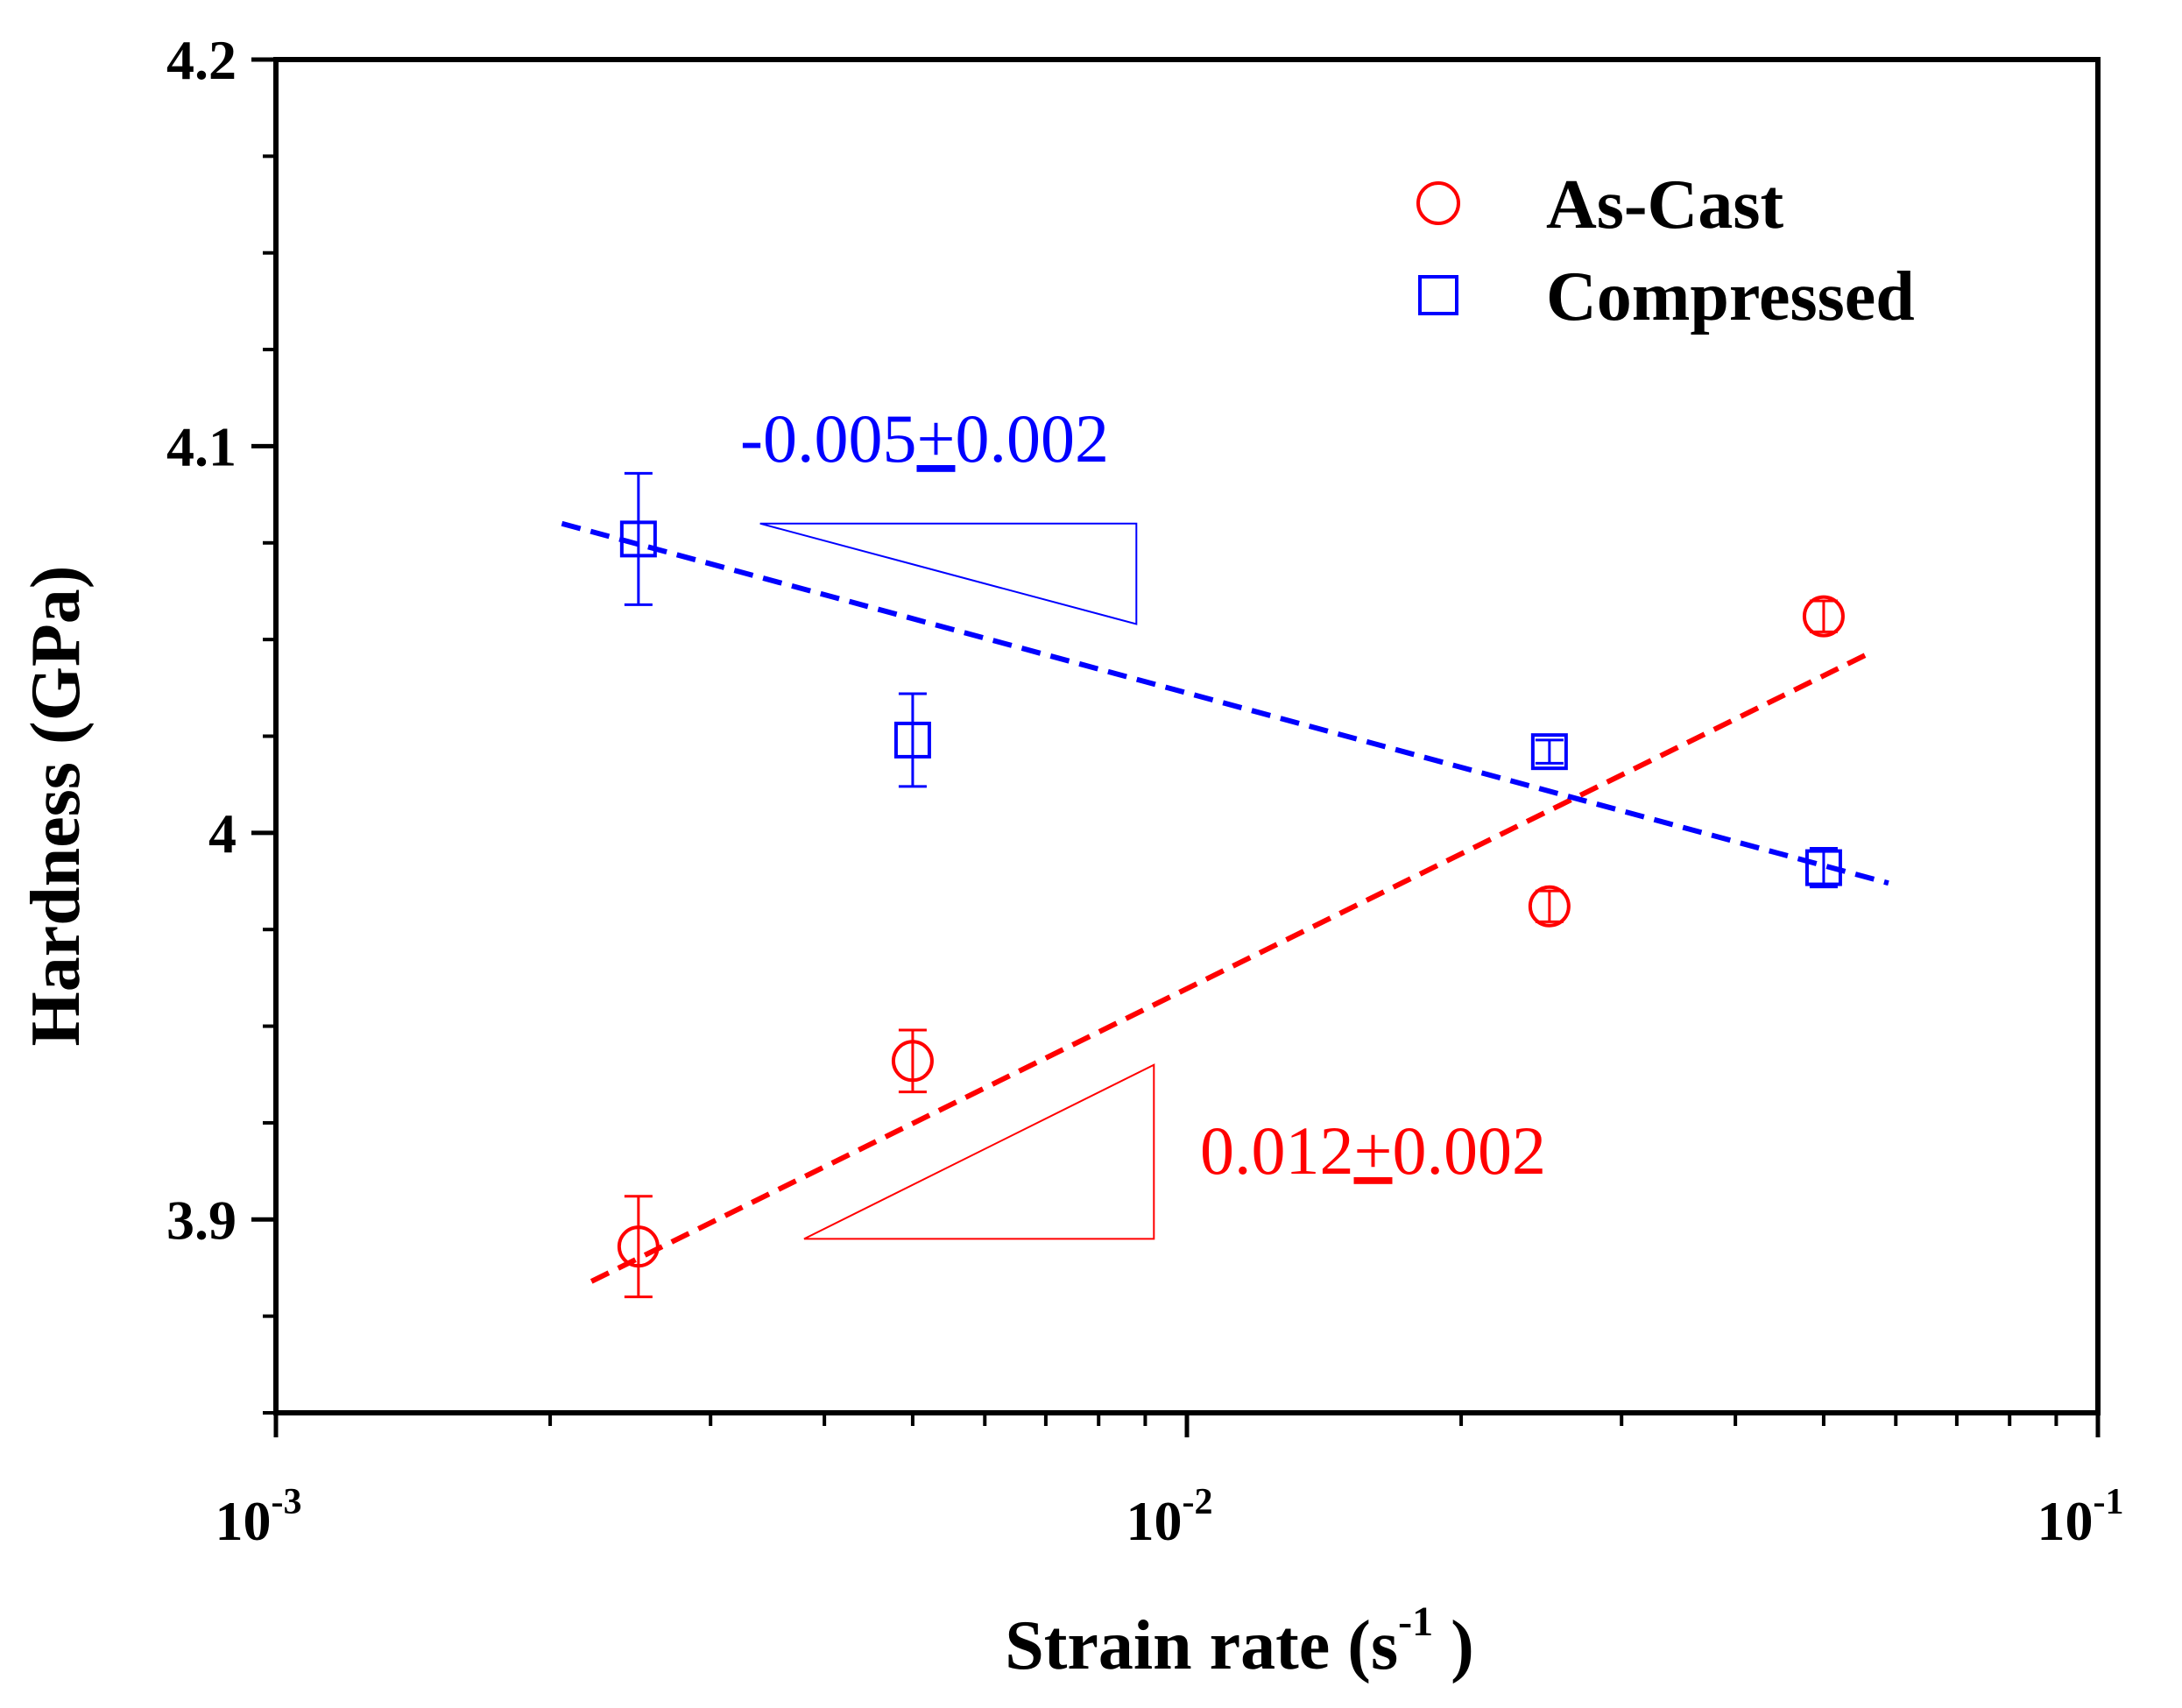  Describe the element at coordinates (957, 881) in the screenshot. I see `slope-triangles` at that location.